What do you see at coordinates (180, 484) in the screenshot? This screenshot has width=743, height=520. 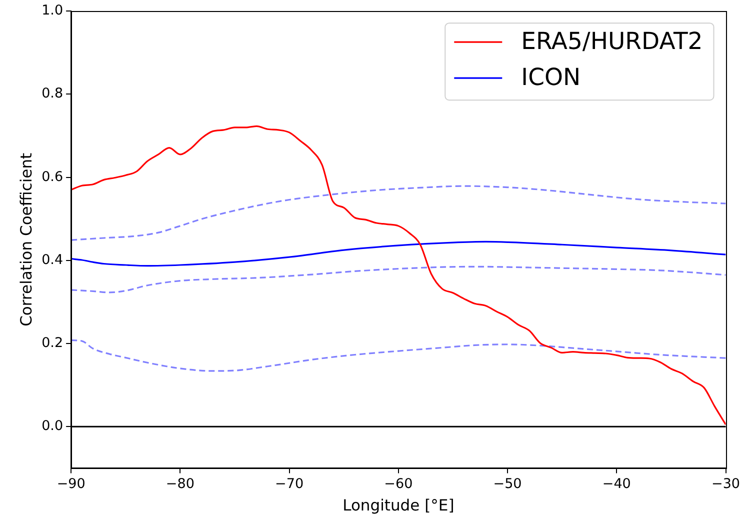 I see `x-tick-label: −80` at bounding box center [180, 484].